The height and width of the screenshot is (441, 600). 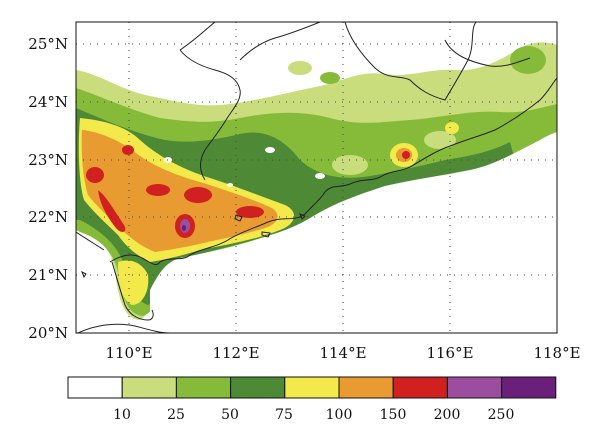 What do you see at coordinates (339, 415) in the screenshot?
I see `colorbar-tick-label: 100` at bounding box center [339, 415].